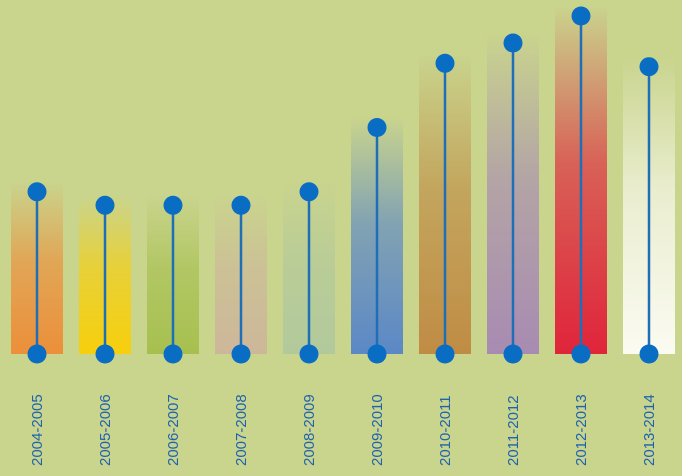 The height and width of the screenshot is (476, 682). What do you see at coordinates (649, 67) in the screenshot?
I see `value-marker-2013-2014` at bounding box center [649, 67].